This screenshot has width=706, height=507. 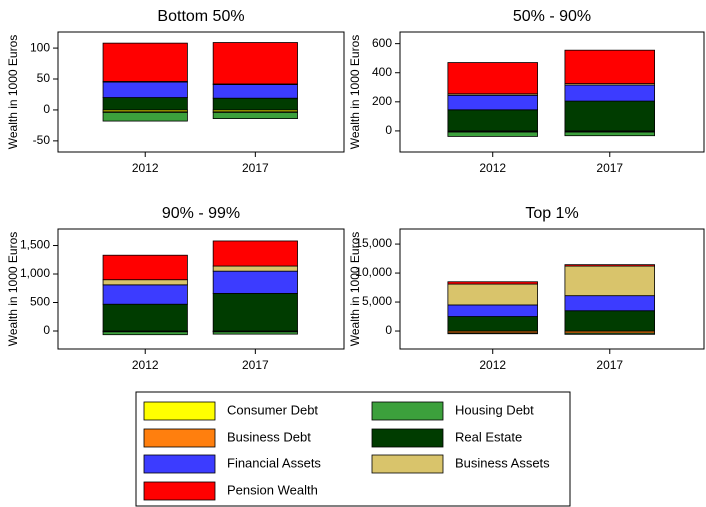 I want to click on chart-title: 90% - 99%, so click(x=201, y=213).